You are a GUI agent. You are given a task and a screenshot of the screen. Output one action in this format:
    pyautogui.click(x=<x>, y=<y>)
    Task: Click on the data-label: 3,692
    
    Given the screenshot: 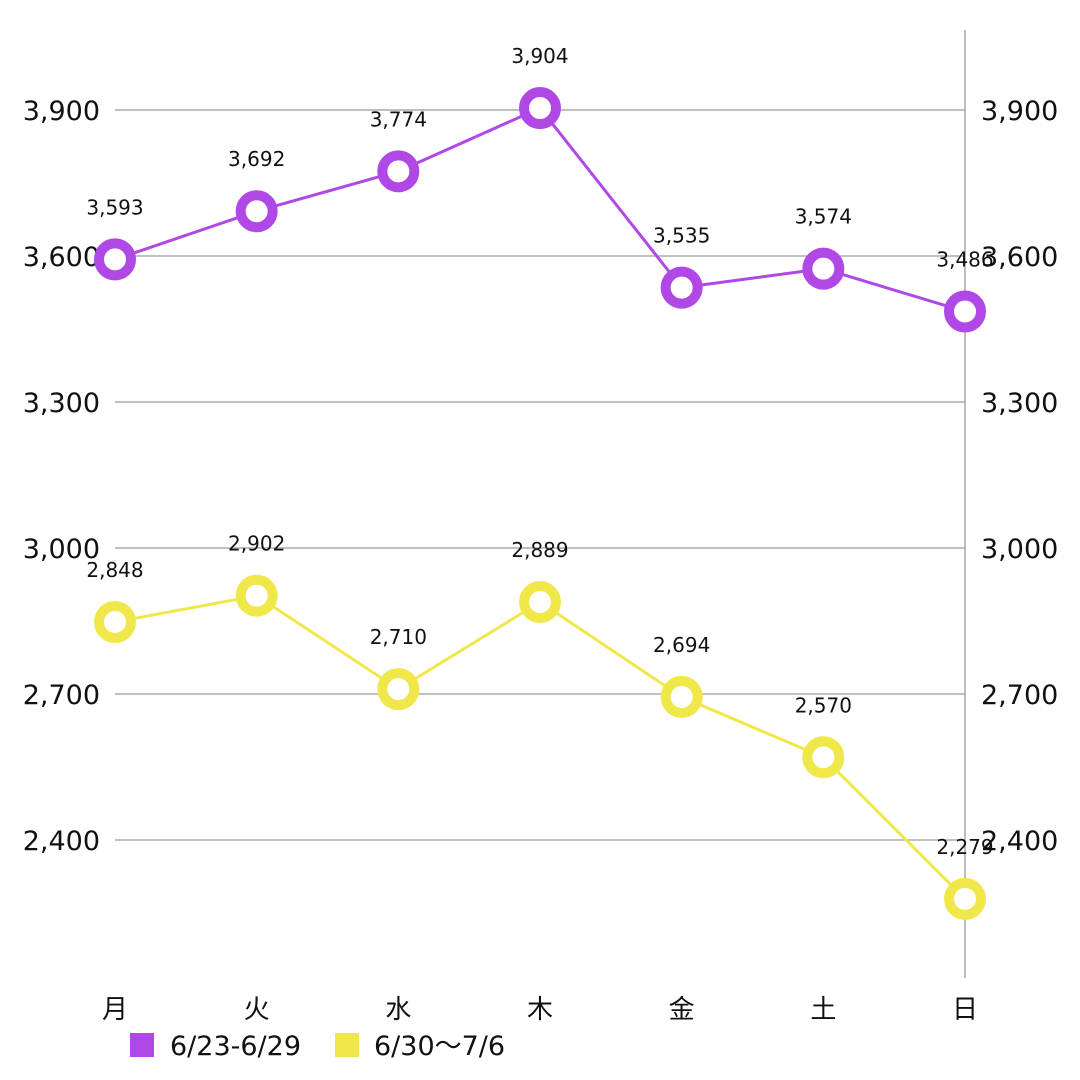 What is the action you would take?
    pyautogui.click(x=256, y=159)
    